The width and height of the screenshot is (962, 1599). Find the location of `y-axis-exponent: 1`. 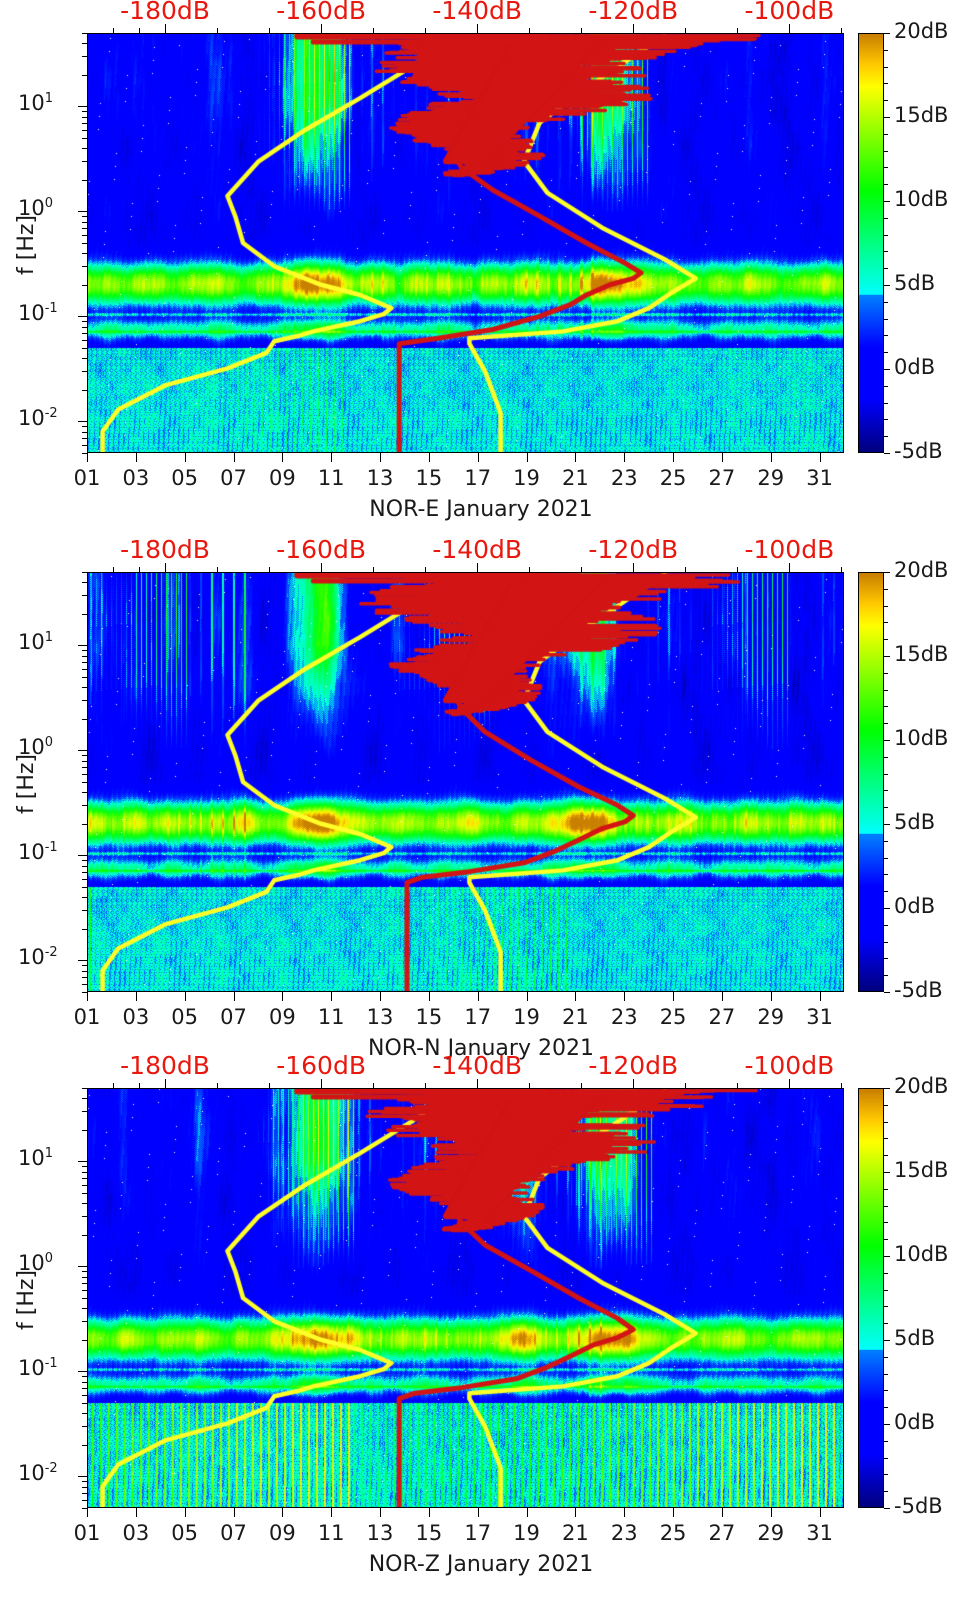

y-axis-exponent: 1 is located at coordinates (49, 99).